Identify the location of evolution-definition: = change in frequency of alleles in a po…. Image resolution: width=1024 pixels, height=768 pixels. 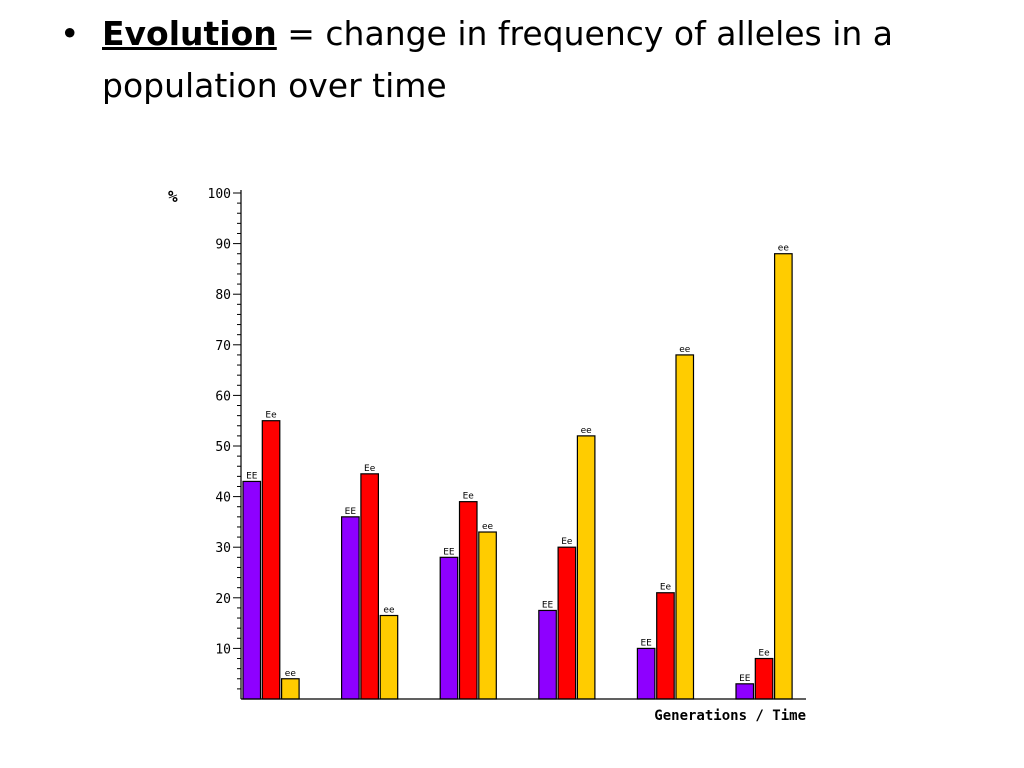
(498, 59).